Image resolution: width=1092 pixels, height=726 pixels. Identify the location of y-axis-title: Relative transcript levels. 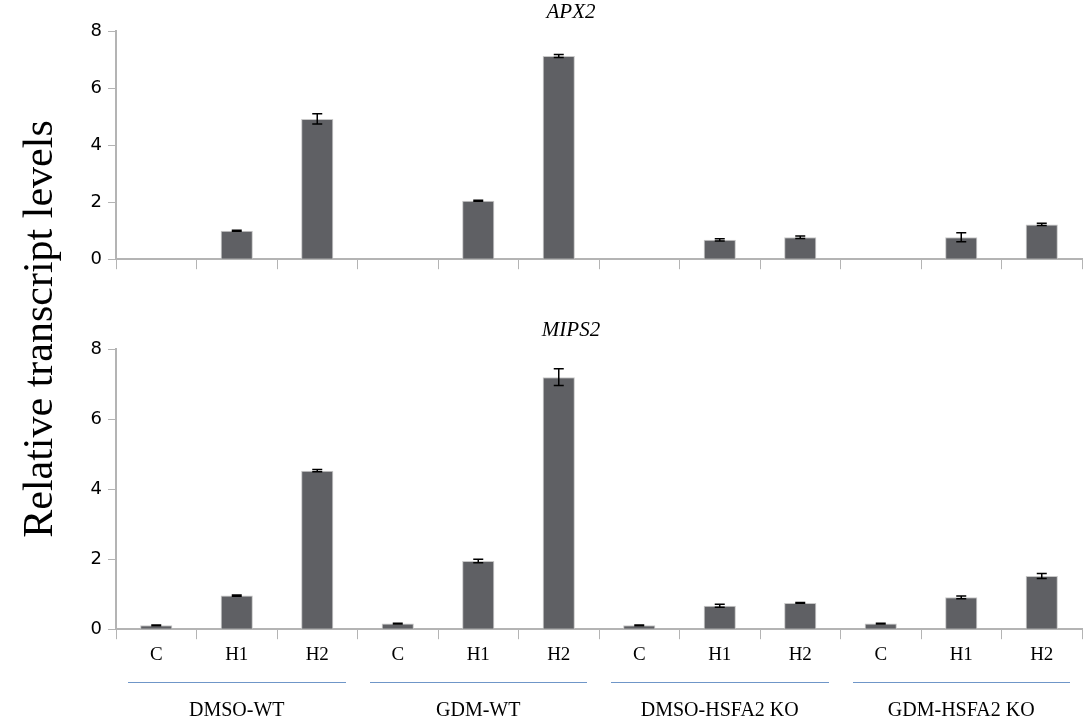
(38, 329).